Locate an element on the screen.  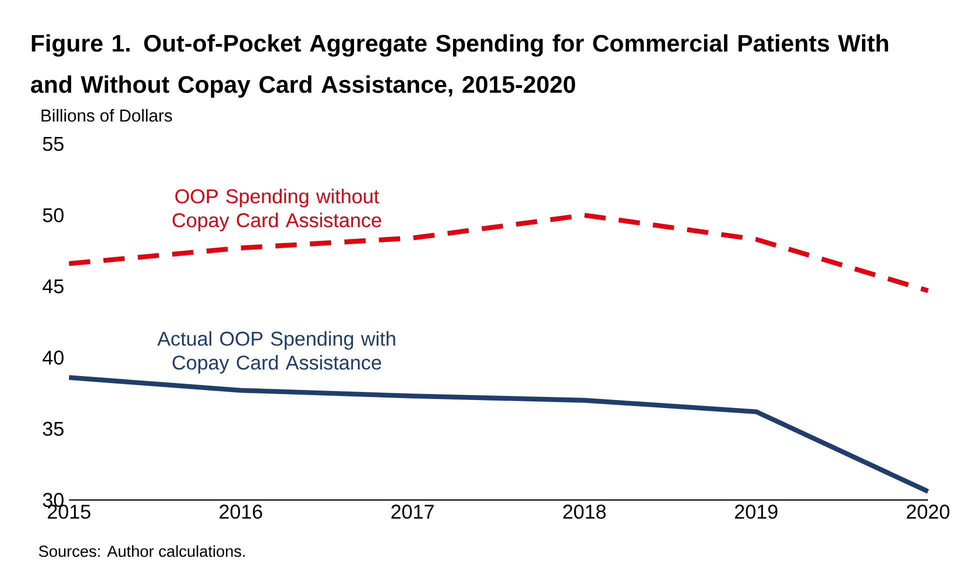
chart-title: Figure 1. Out-of-Pocket Aggregate Spending for Commercial Patients With and Without Copay Card Assistance, 2015-2020 is located at coordinates (459, 66).